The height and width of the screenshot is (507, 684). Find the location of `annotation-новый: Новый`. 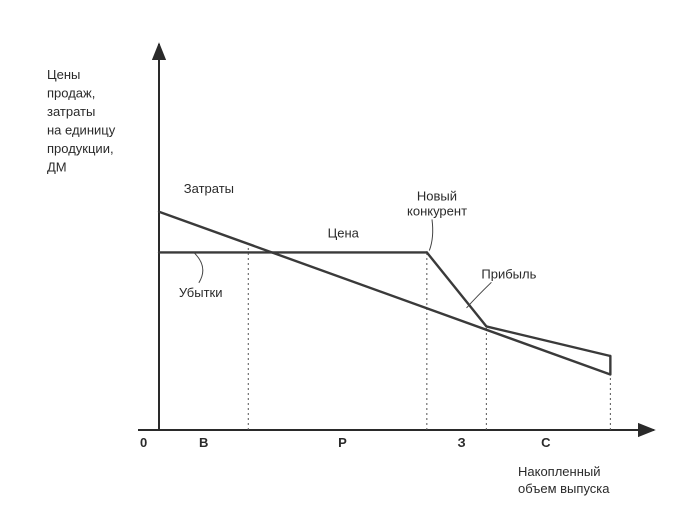

annotation-новый: Новый is located at coordinates (437, 196).